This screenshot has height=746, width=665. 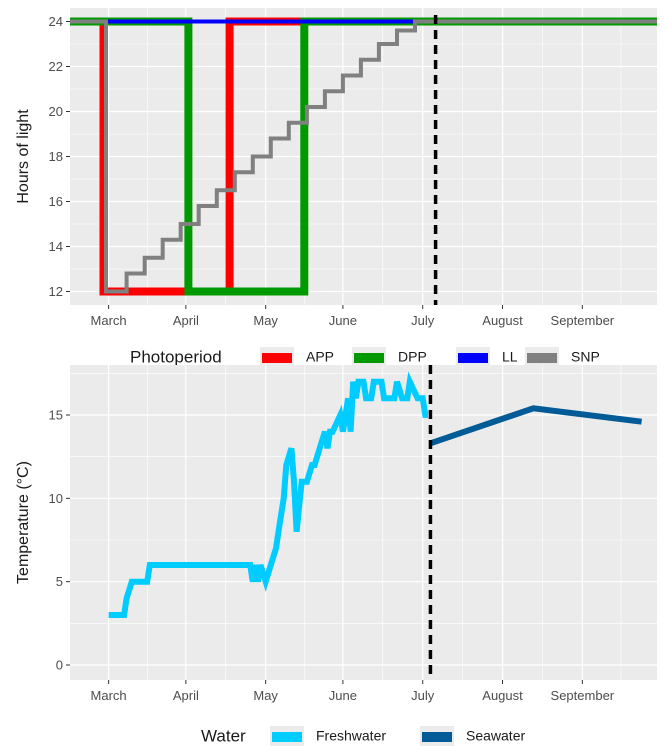 I want to click on legend-key-snp, so click(x=542, y=358).